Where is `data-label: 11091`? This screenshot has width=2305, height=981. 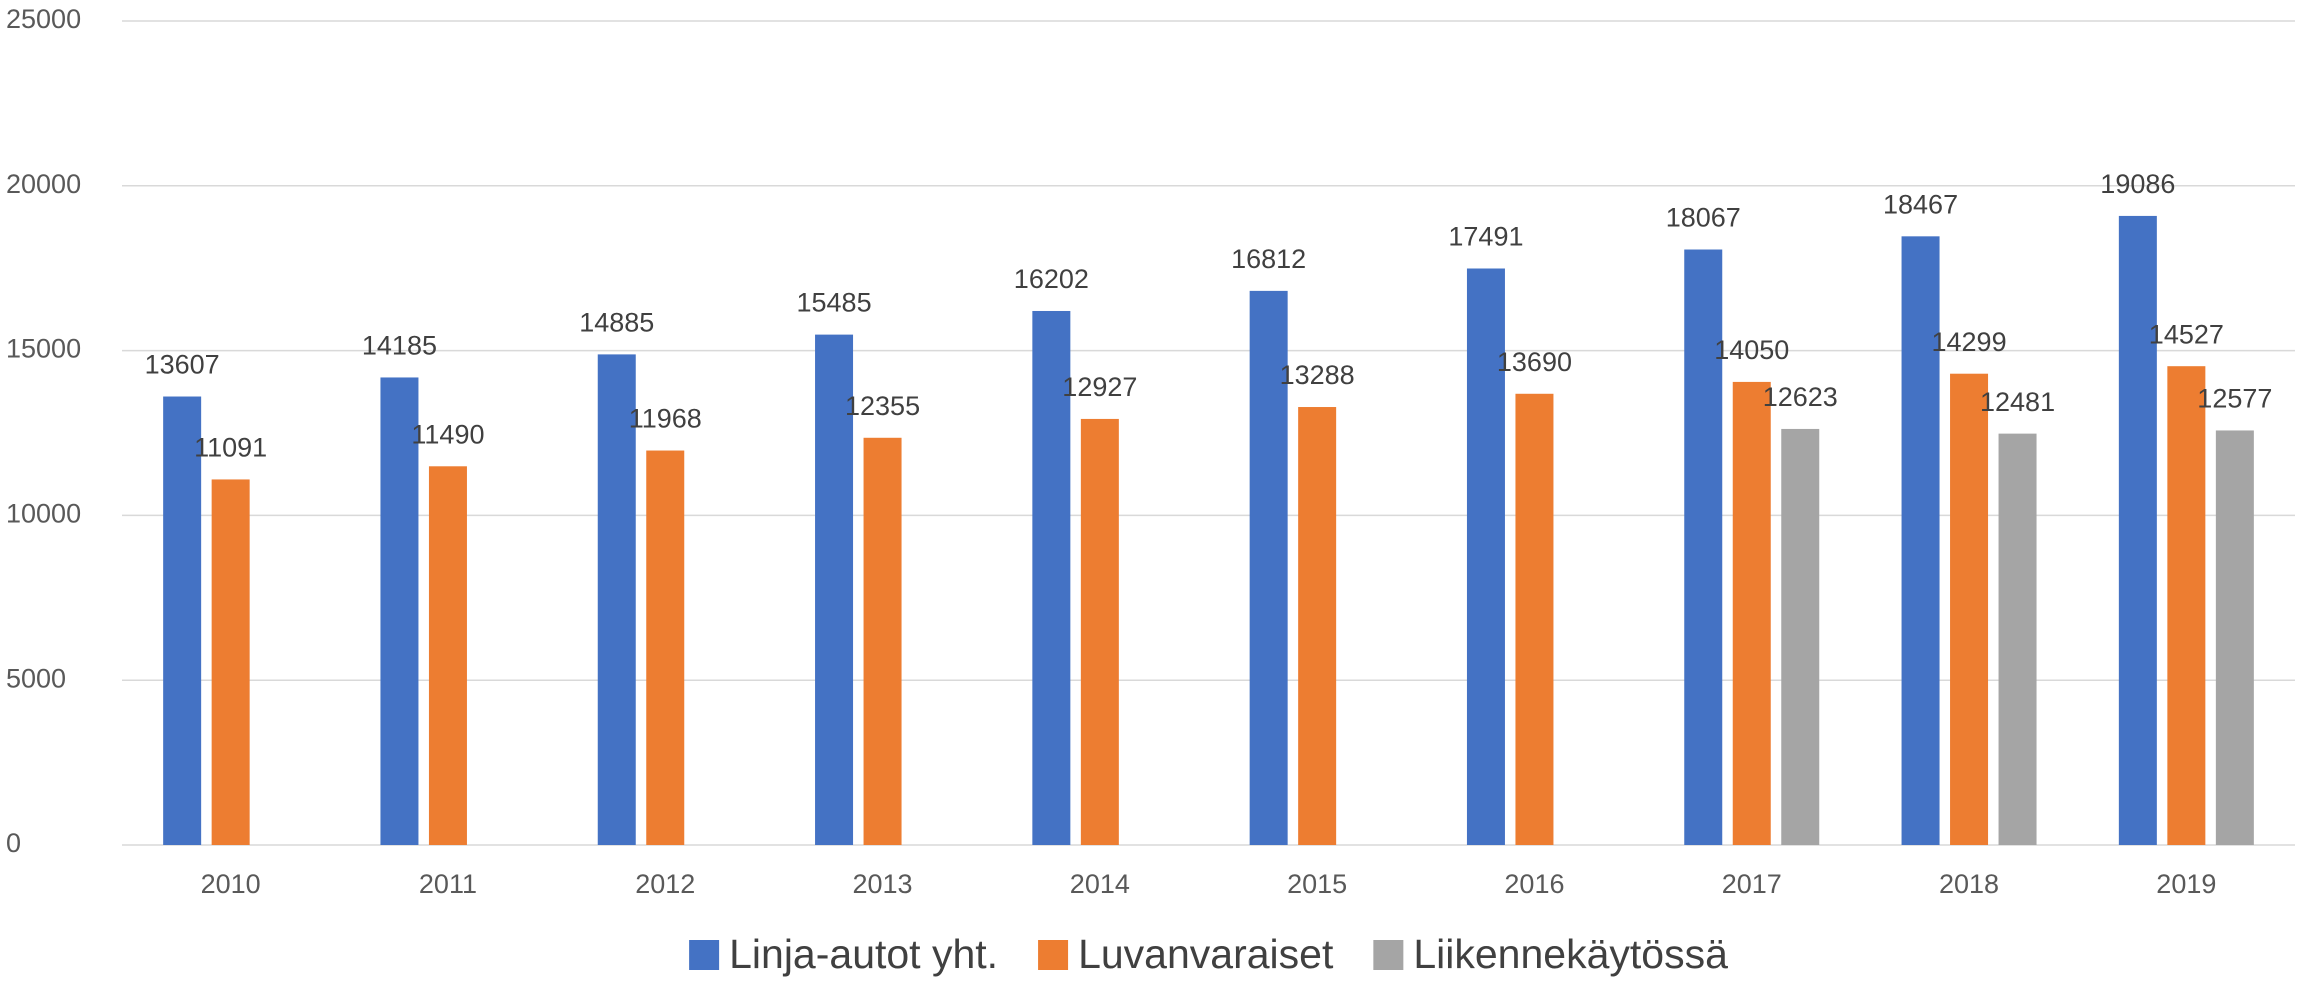
data-label: 11091 is located at coordinates (230, 448).